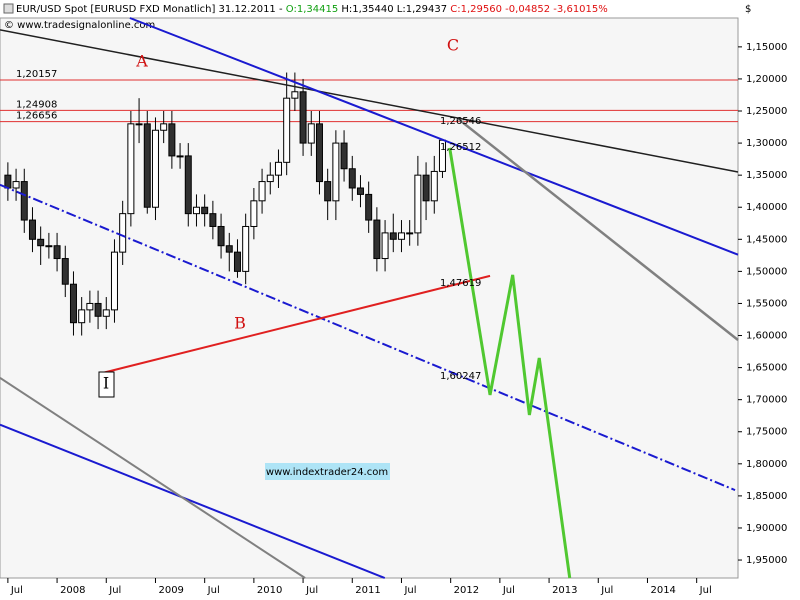  Describe the element at coordinates (766, 368) in the screenshot. I see `y-tick-label: 1,65000` at that location.